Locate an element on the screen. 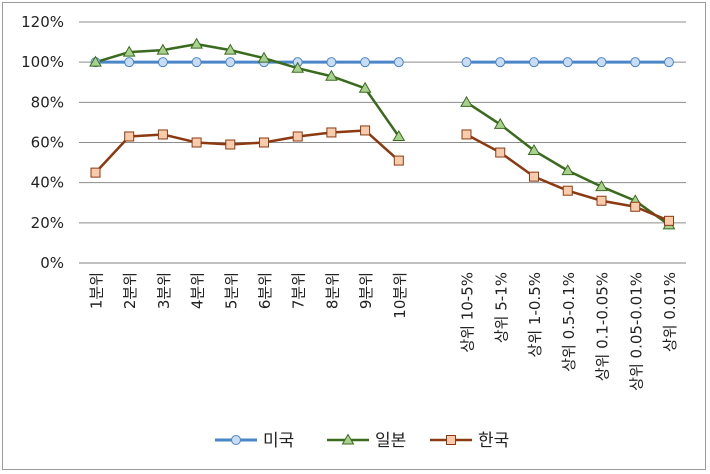  x-tick-label: 10분위 is located at coordinates (400, 295).